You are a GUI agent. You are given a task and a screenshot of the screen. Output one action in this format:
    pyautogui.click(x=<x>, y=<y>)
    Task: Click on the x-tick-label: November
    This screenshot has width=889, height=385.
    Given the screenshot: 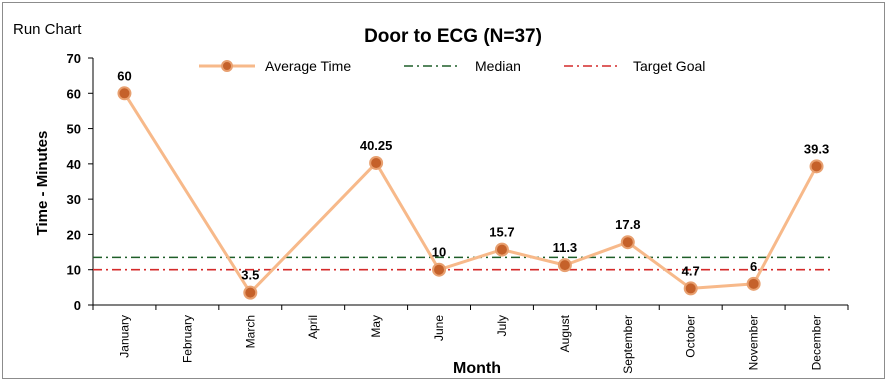 What is the action you would take?
    pyautogui.click(x=754, y=342)
    